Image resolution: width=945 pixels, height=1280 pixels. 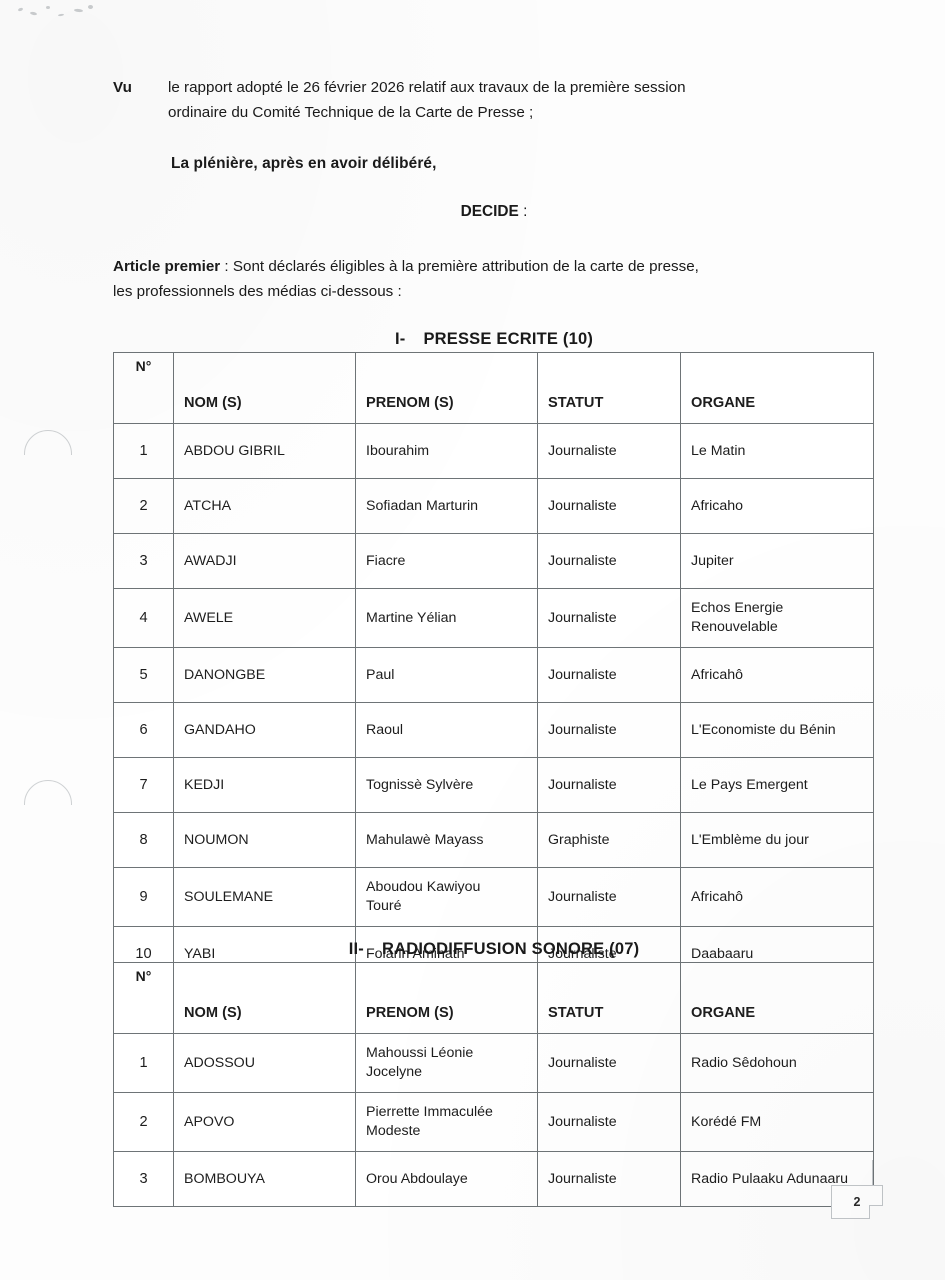 I want to click on section-roman-numeral: I-, so click(x=400, y=339).